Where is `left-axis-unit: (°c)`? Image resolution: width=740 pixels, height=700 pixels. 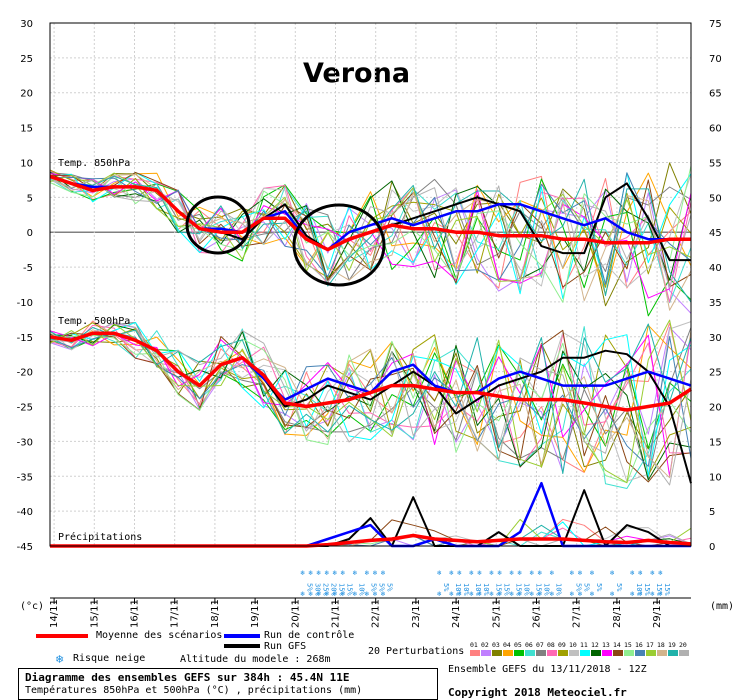 left-axis-unit: (°c) is located at coordinates (32, 606).